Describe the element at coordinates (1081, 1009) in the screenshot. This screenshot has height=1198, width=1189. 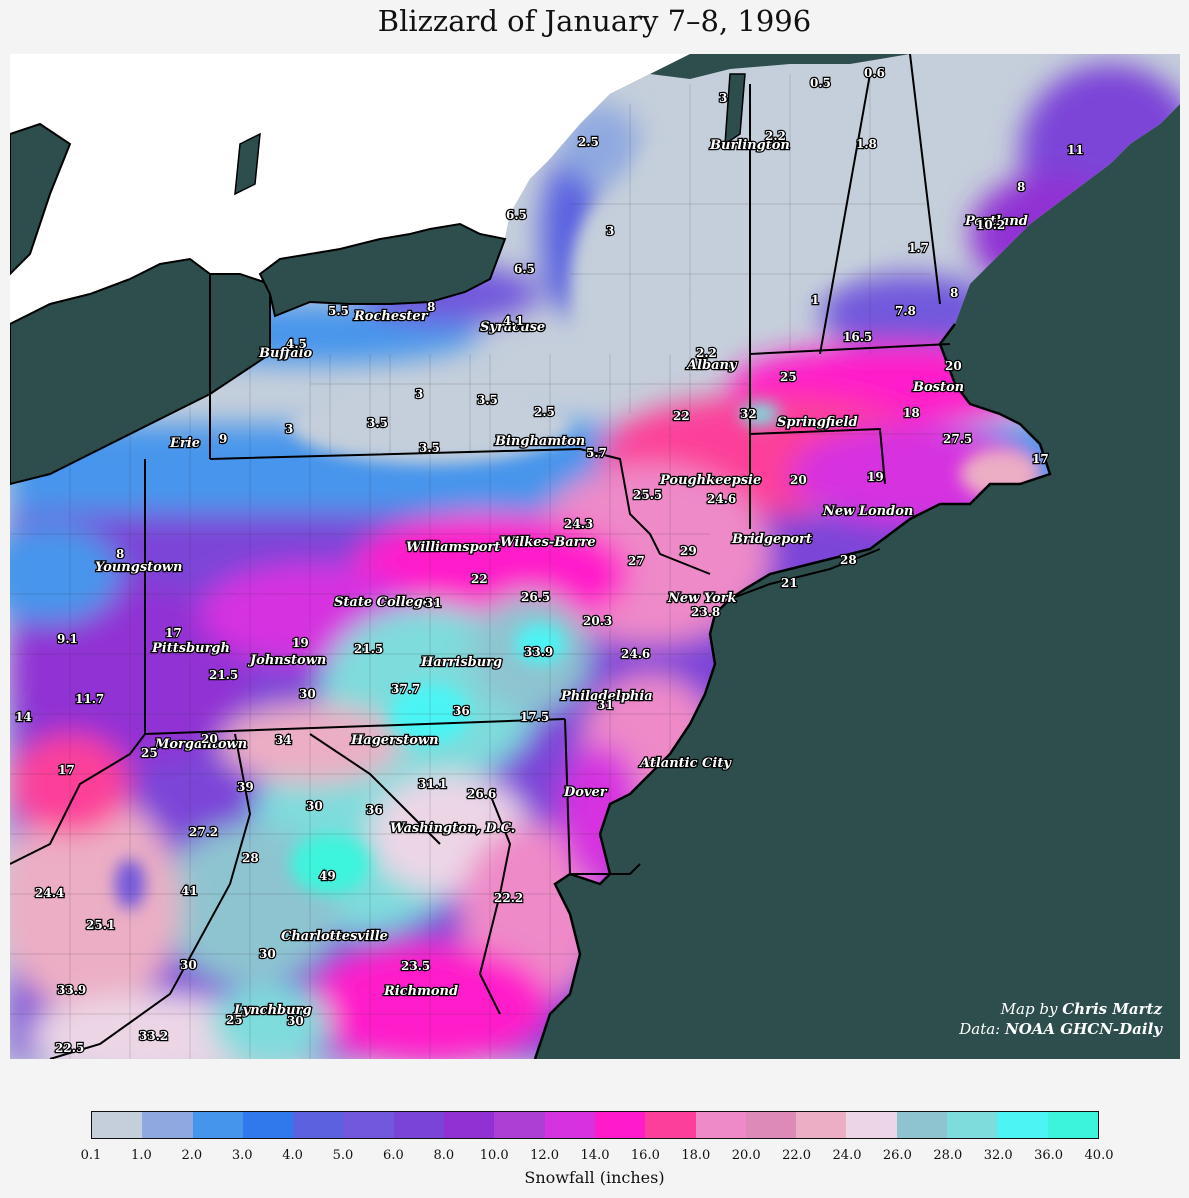
I see `credit-map-by: Map by Chris Martz` at that location.